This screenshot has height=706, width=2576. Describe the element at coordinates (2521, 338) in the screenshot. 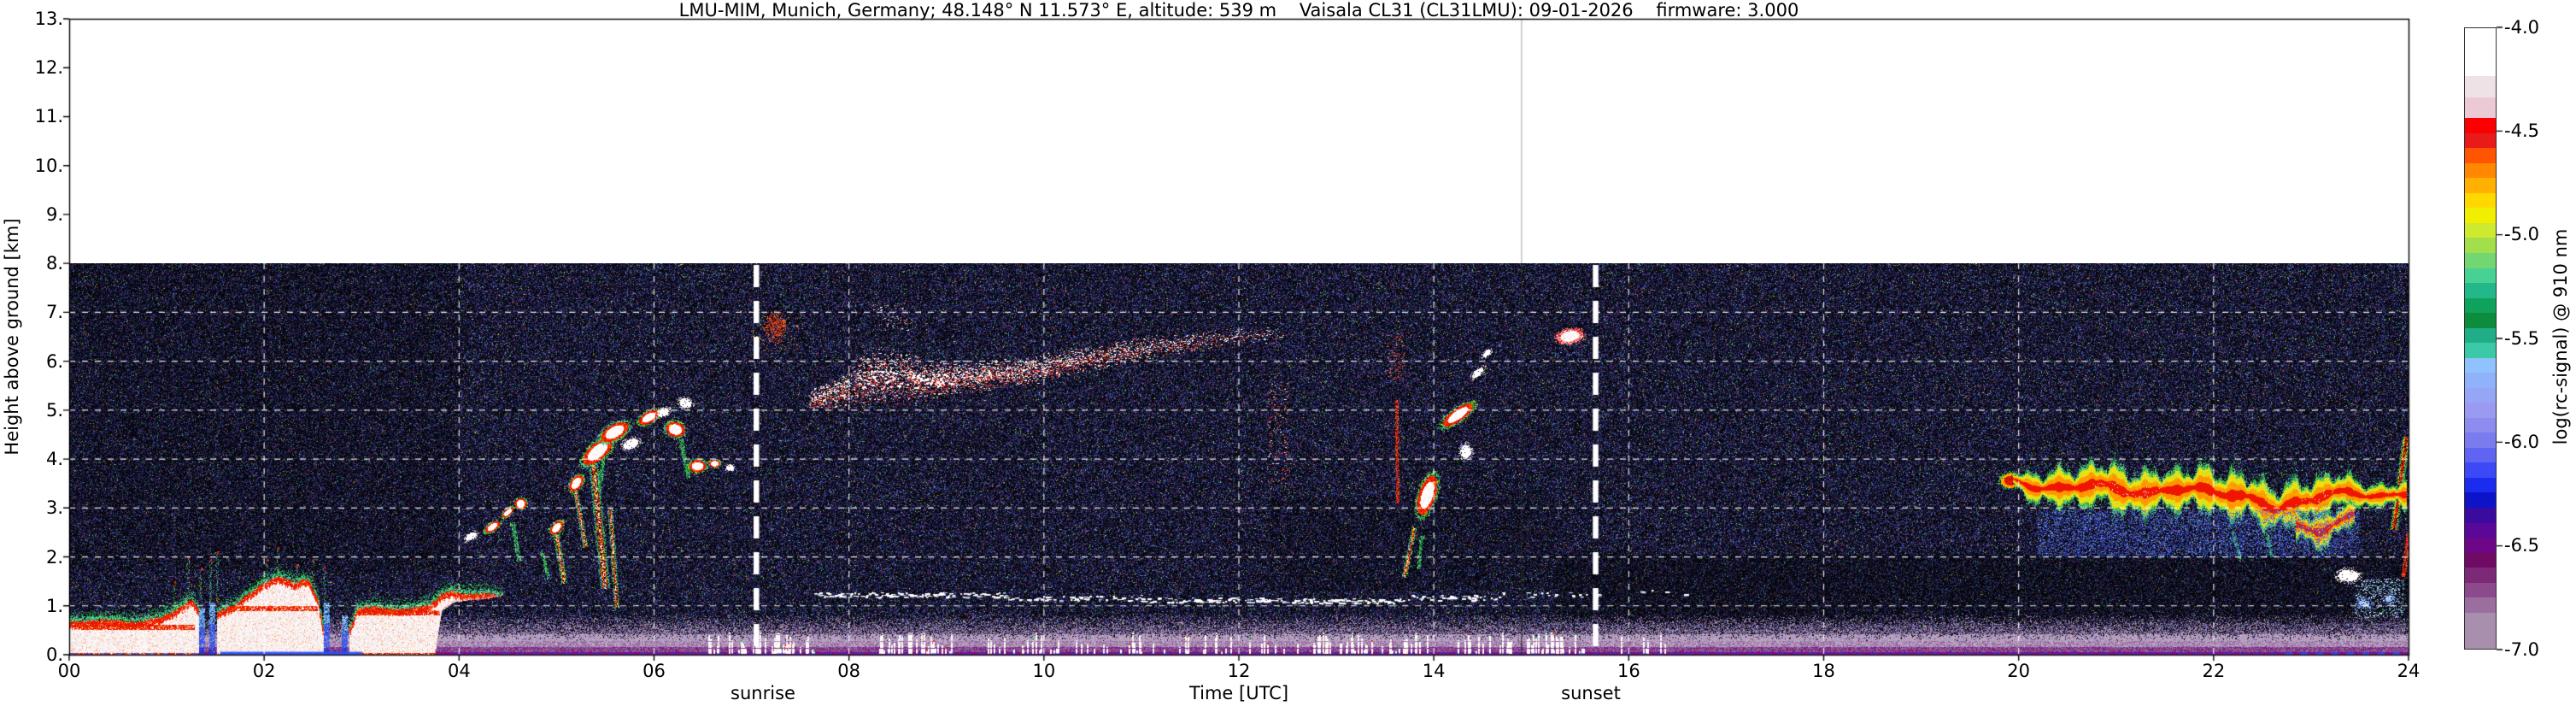

I see `colorbar-tick-label--5.5: -5.5` at that location.